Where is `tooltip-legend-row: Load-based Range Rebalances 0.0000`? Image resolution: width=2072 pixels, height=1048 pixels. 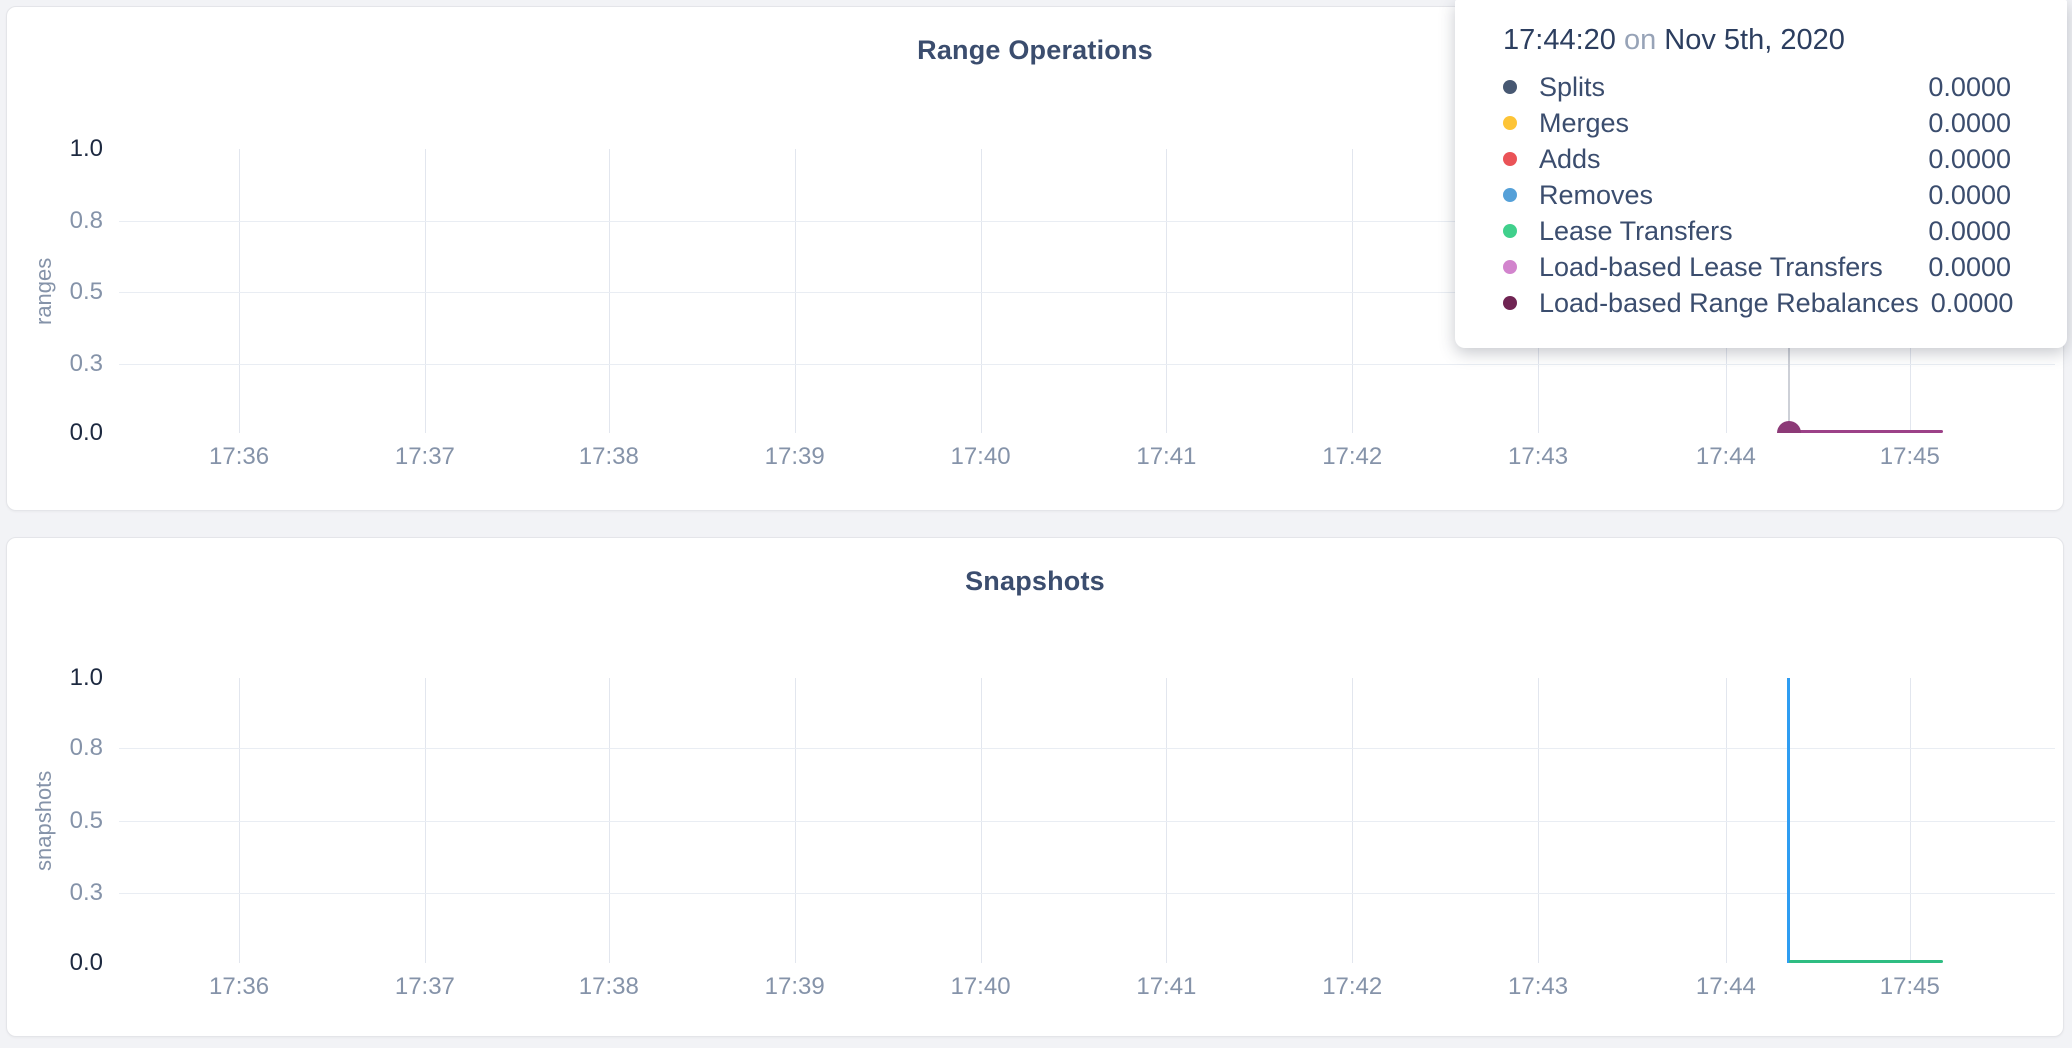 tooltip-legend-row: Load-based Range Rebalances 0.0000 is located at coordinates (1758, 303).